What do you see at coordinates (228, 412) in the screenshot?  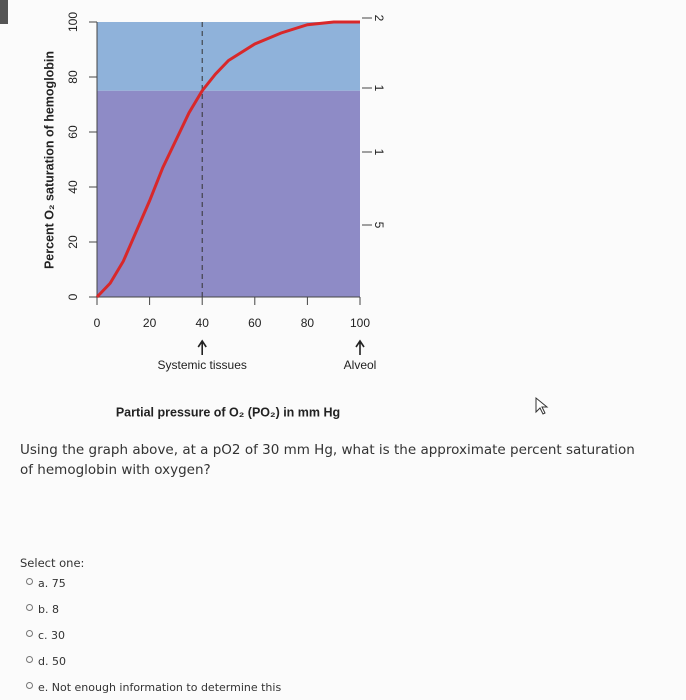 I see `x-axis-label: Partial pressure of O₂ (PO₂) in mm Hg` at bounding box center [228, 412].